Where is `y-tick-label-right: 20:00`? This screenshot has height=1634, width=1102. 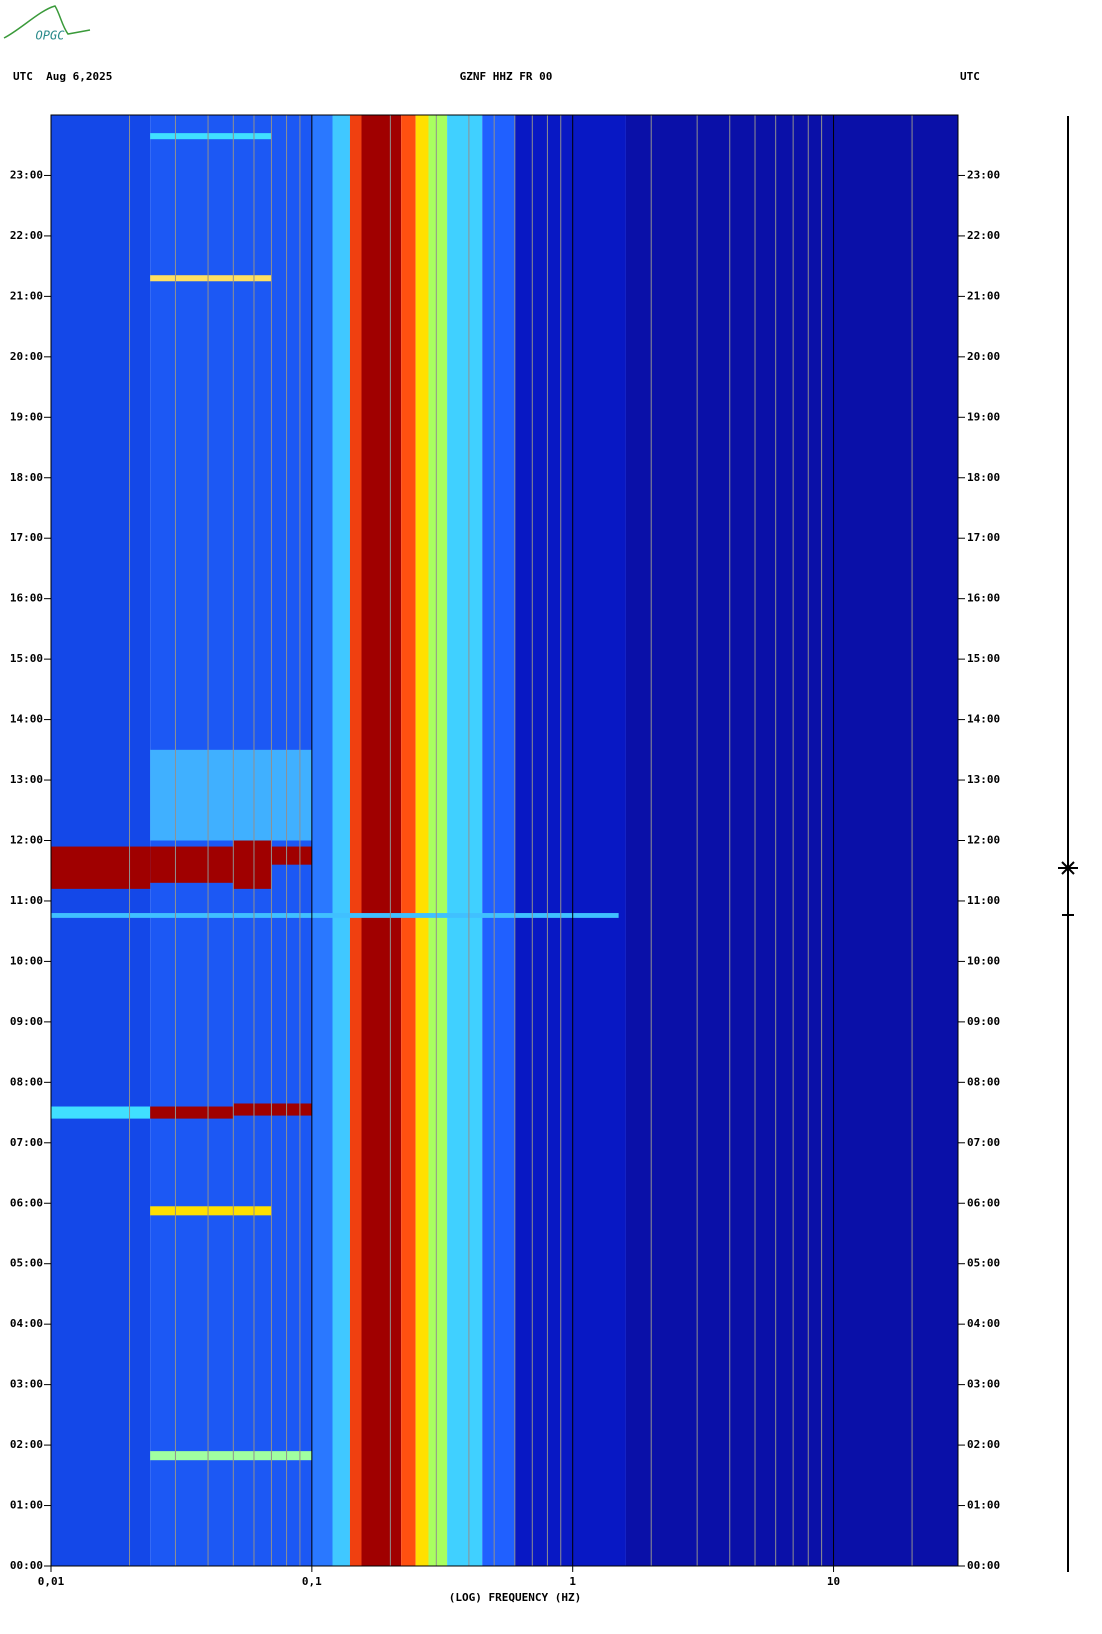
y-tick-label-right: 20:00 is located at coordinates (983, 356).